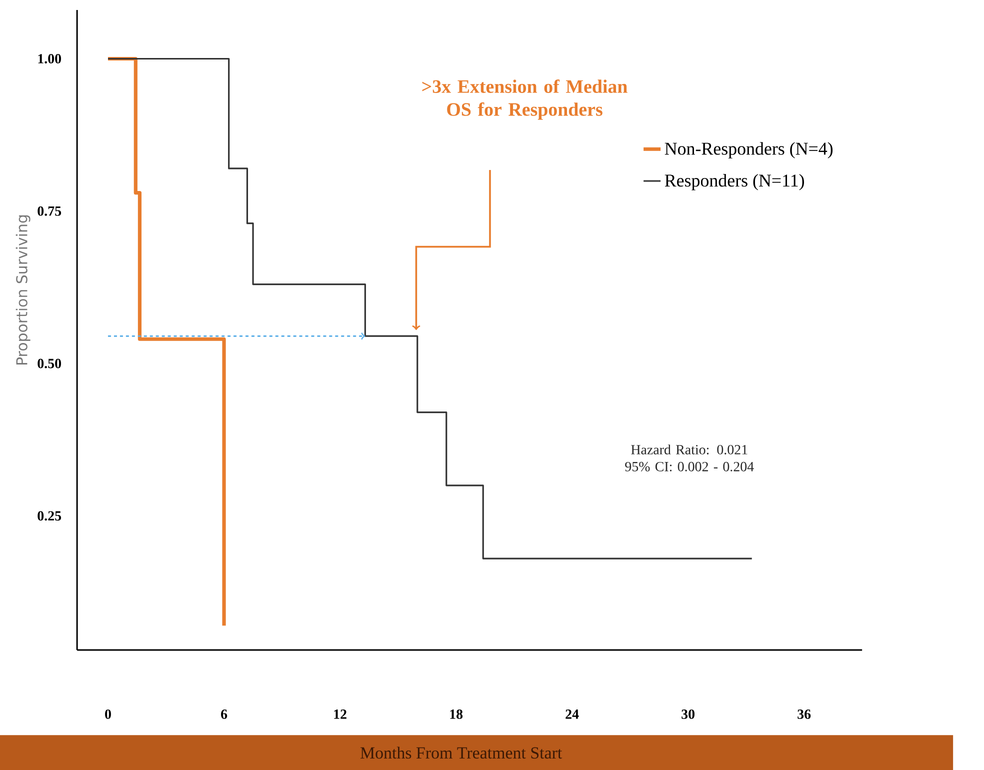 The height and width of the screenshot is (770, 984). I want to click on y-tick-label: 0.50, so click(50, 363).